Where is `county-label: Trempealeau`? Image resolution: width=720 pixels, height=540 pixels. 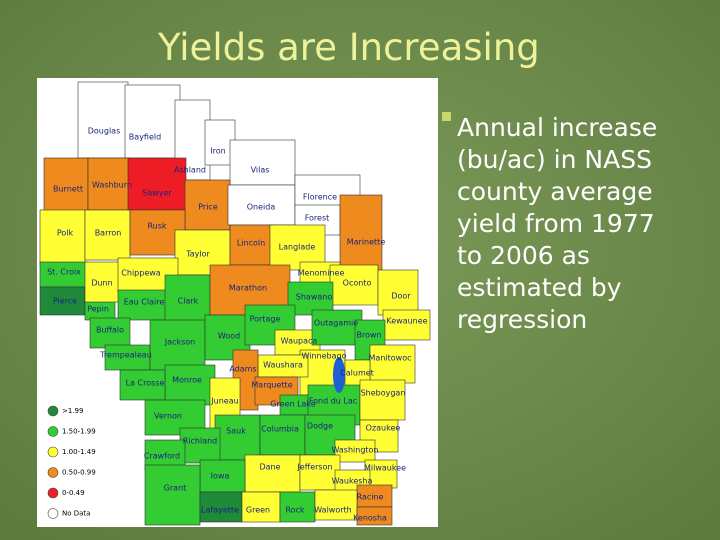 county-label: Trempealeau is located at coordinates (125, 355).